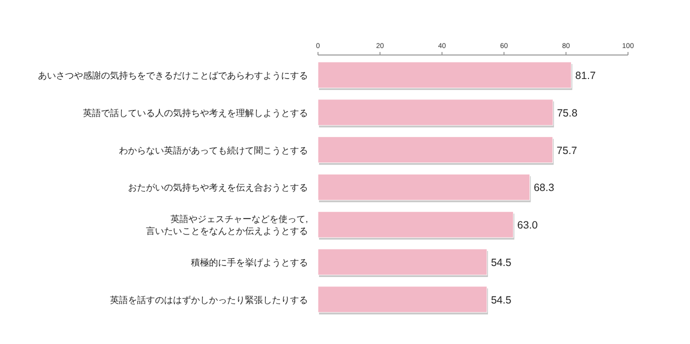  Describe the element at coordinates (213, 150) in the screenshot. I see `y-tick-label: わからない英語があっても続けて聞こうとする` at that location.